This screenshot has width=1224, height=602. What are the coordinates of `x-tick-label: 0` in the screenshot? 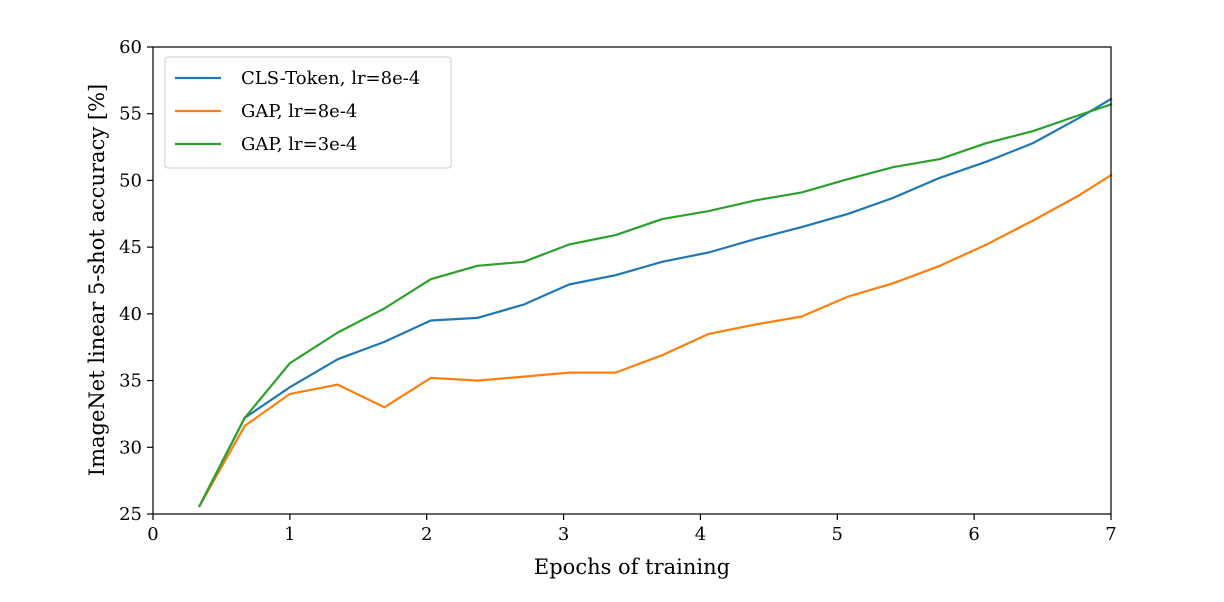 It's located at (152, 534).